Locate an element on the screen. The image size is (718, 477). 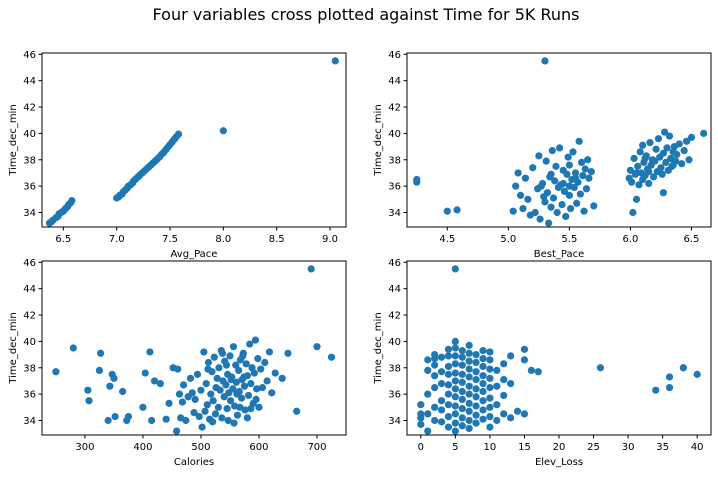
x-tick-label: 400 is located at coordinates (142, 447).